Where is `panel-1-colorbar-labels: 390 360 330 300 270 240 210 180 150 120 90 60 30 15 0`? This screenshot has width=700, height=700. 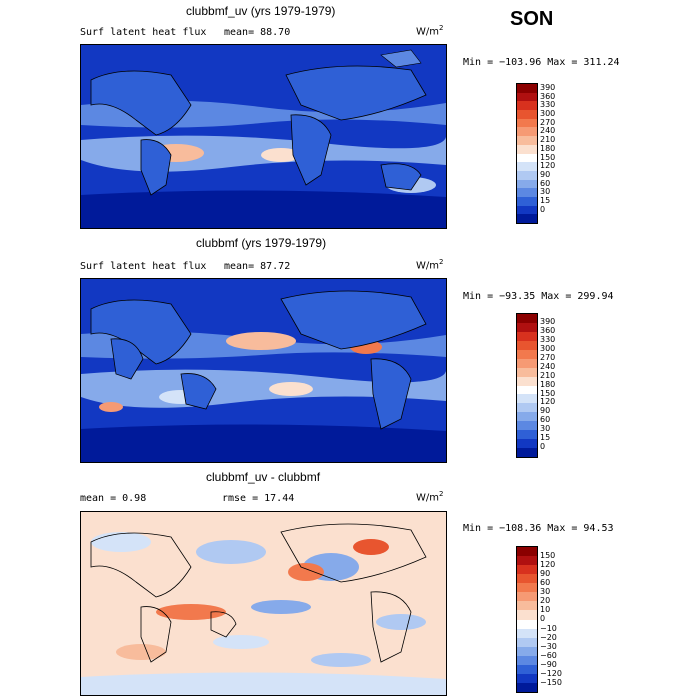 panel-1-colorbar-labels: 390 360 330 300 270 240 210 180 150 120 90 60 30 15 0 is located at coordinates (548, 148).